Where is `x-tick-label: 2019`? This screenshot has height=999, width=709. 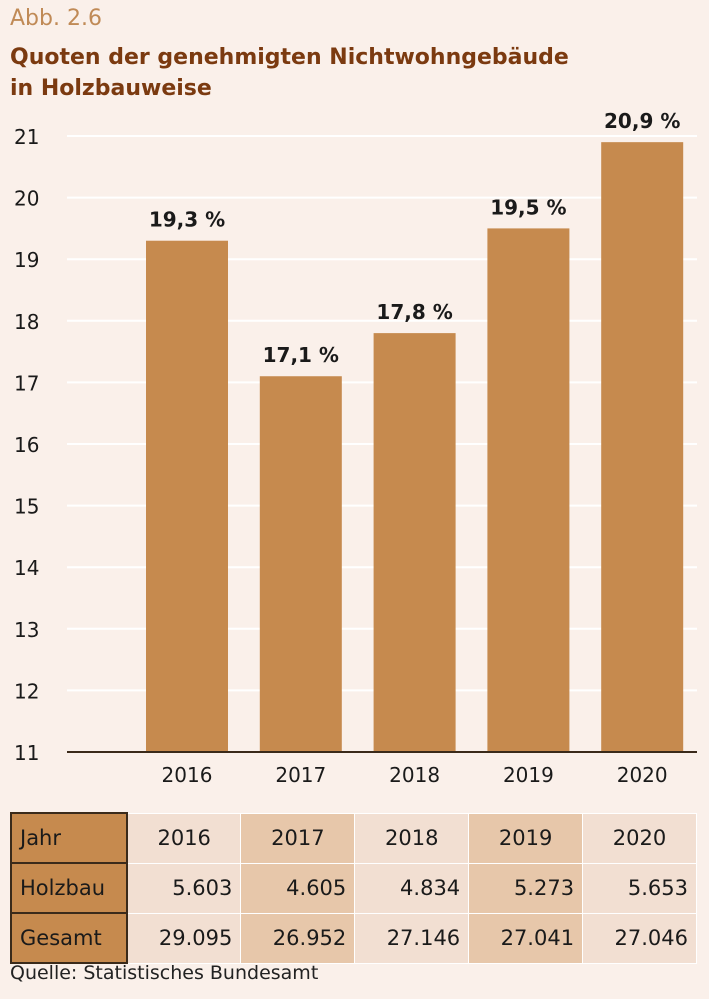
x-tick-label: 2019 is located at coordinates (528, 775).